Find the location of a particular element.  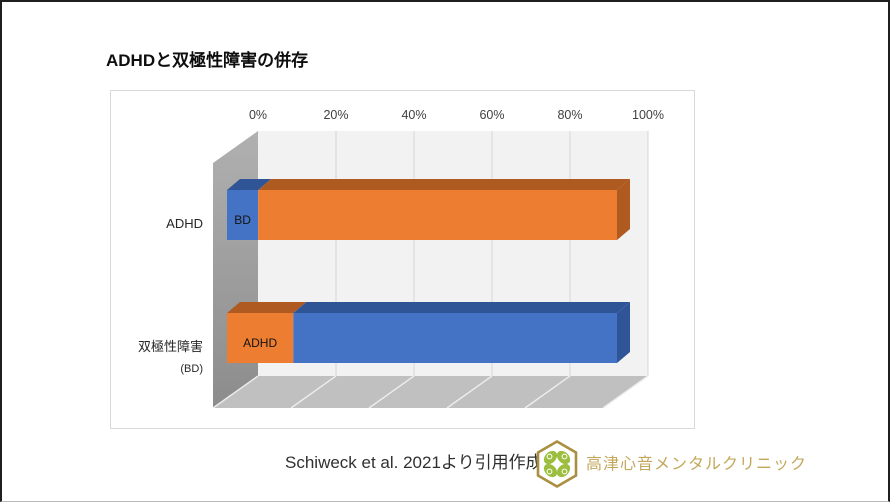

chart-floor is located at coordinates (430, 392).